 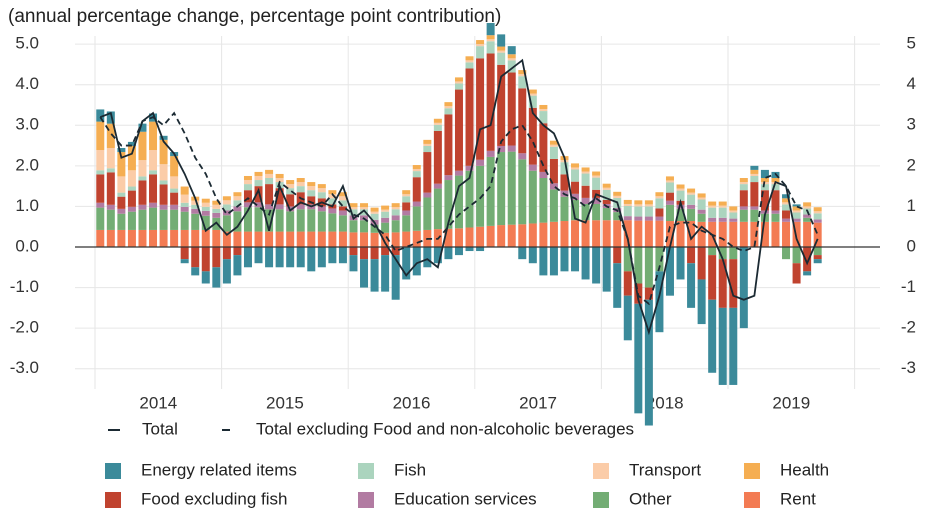 What do you see at coordinates (158, 402) in the screenshot?
I see `x-tick-label: 2014` at bounding box center [158, 402].